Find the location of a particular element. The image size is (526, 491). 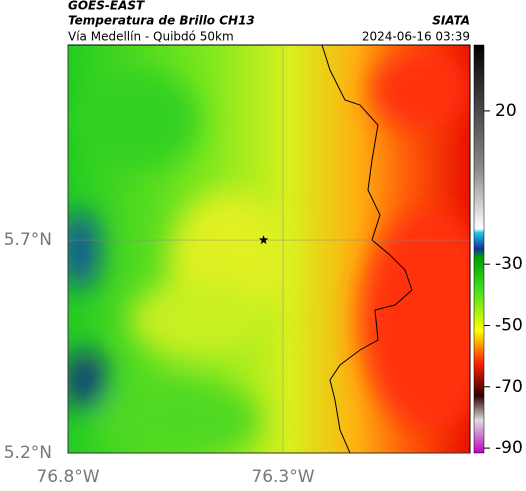

colorbar is located at coordinates (479, 249).